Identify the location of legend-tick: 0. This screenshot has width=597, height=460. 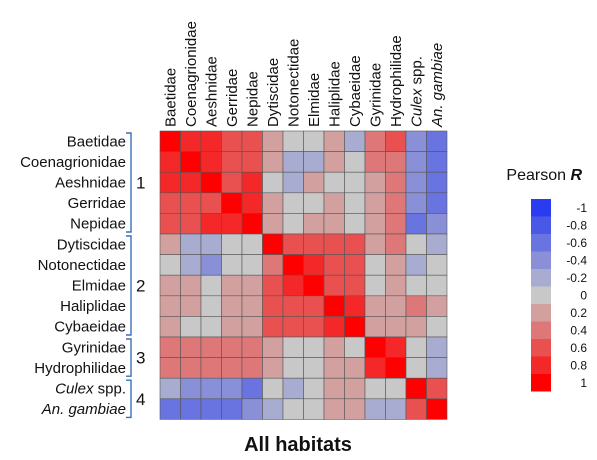
(583, 295).